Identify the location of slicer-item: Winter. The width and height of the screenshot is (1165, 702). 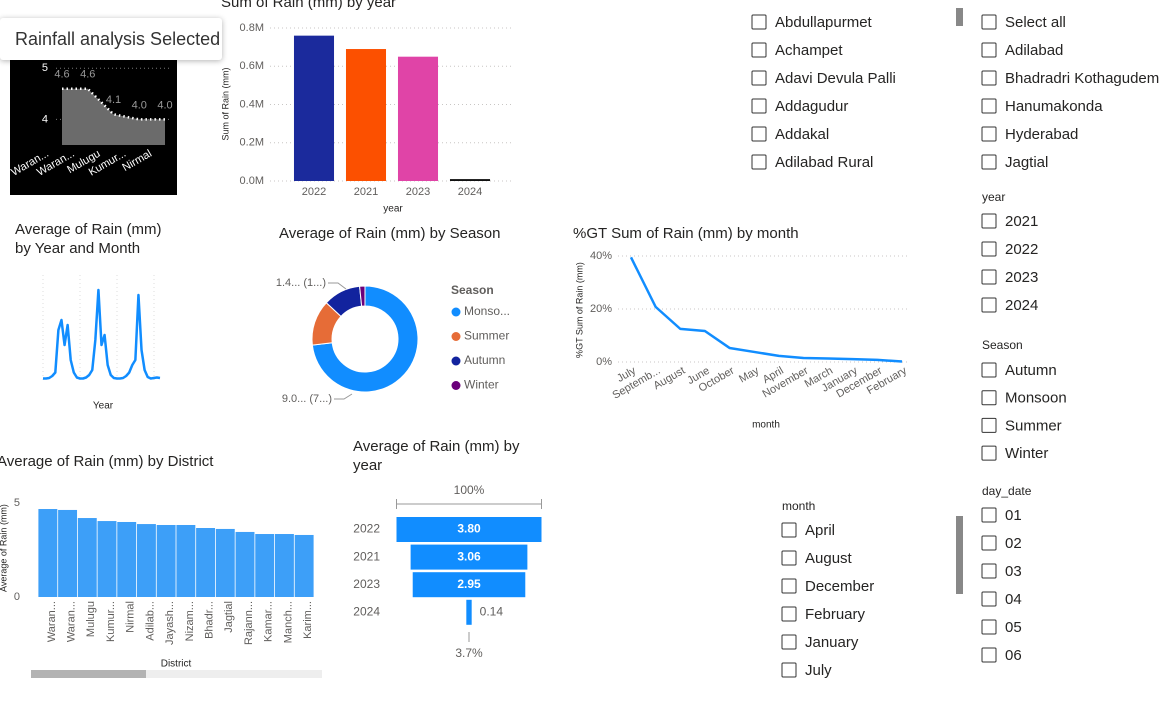
(1026, 453).